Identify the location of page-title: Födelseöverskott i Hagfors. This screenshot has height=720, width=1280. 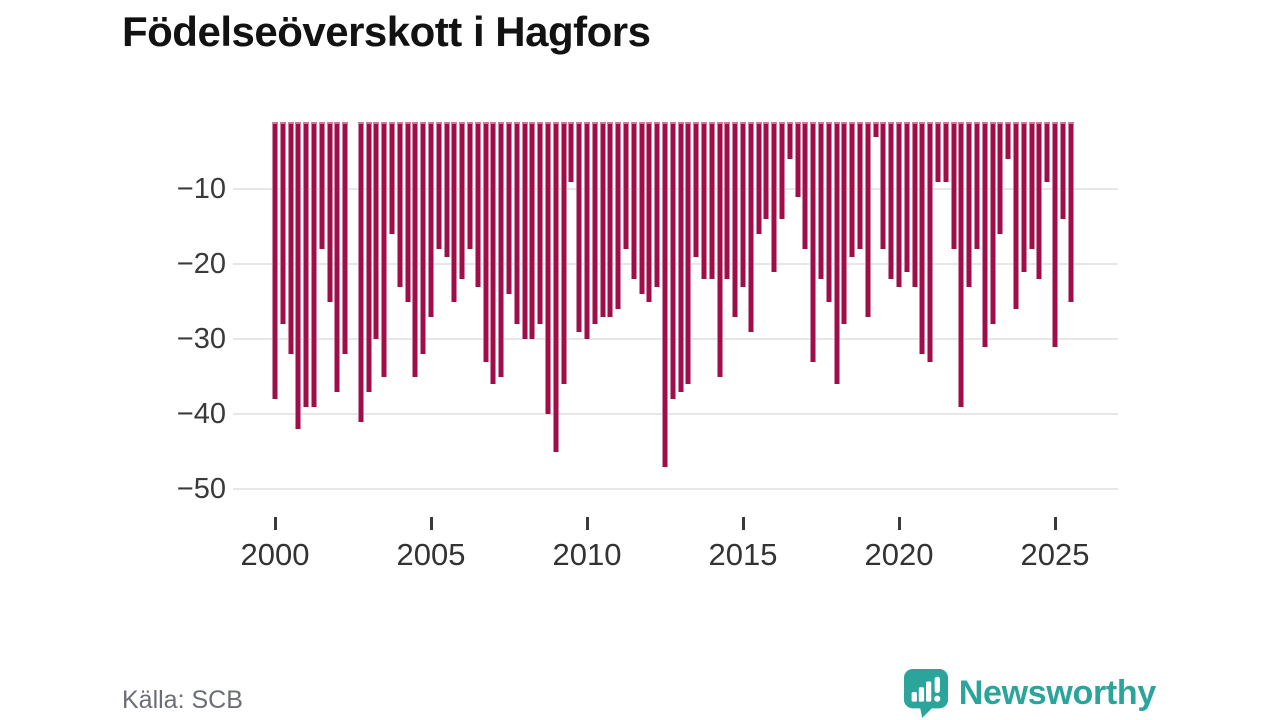
(386, 31).